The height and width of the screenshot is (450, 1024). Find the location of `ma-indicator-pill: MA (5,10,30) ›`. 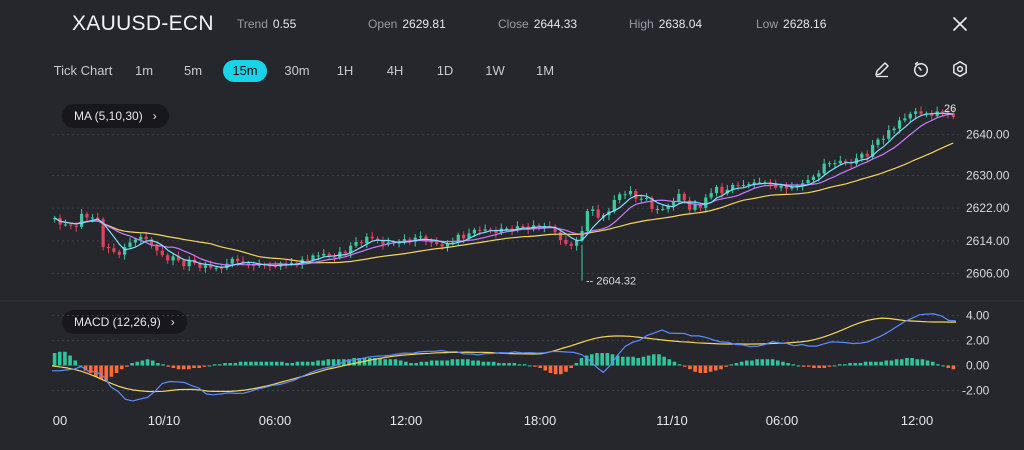

ma-indicator-pill: MA (5,10,30) › is located at coordinates (115, 116).